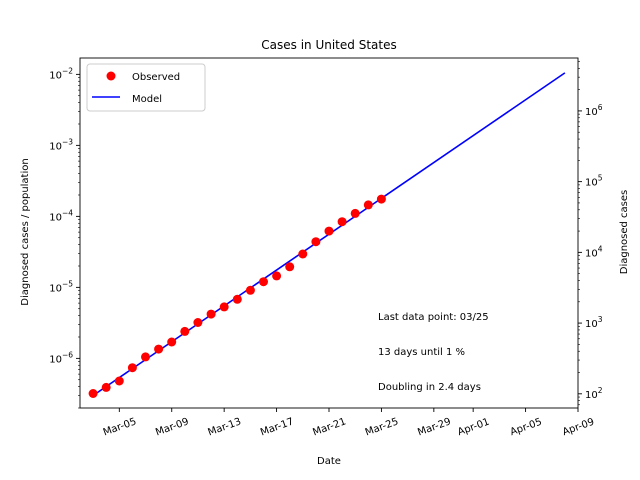 The height and width of the screenshot is (480, 640). Describe the element at coordinates (329, 427) in the screenshot. I see `x-tick-label: Mar-21` at that location.